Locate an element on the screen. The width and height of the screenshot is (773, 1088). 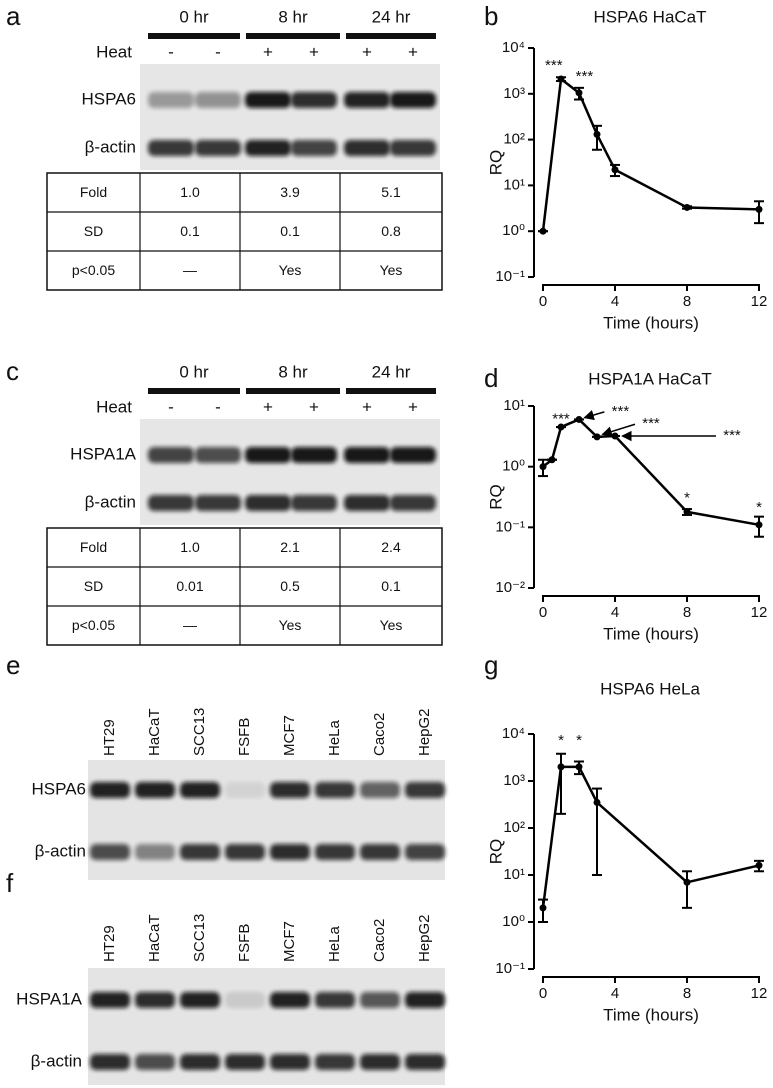
time-label: 0 hr is located at coordinates (194, 16).